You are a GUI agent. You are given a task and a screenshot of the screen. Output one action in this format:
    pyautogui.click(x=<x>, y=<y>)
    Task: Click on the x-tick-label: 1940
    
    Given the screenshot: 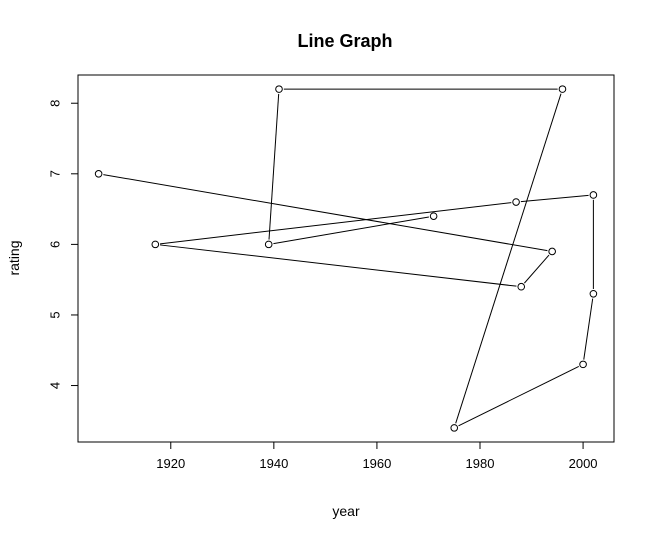 What is the action you would take?
    pyautogui.click(x=273, y=463)
    